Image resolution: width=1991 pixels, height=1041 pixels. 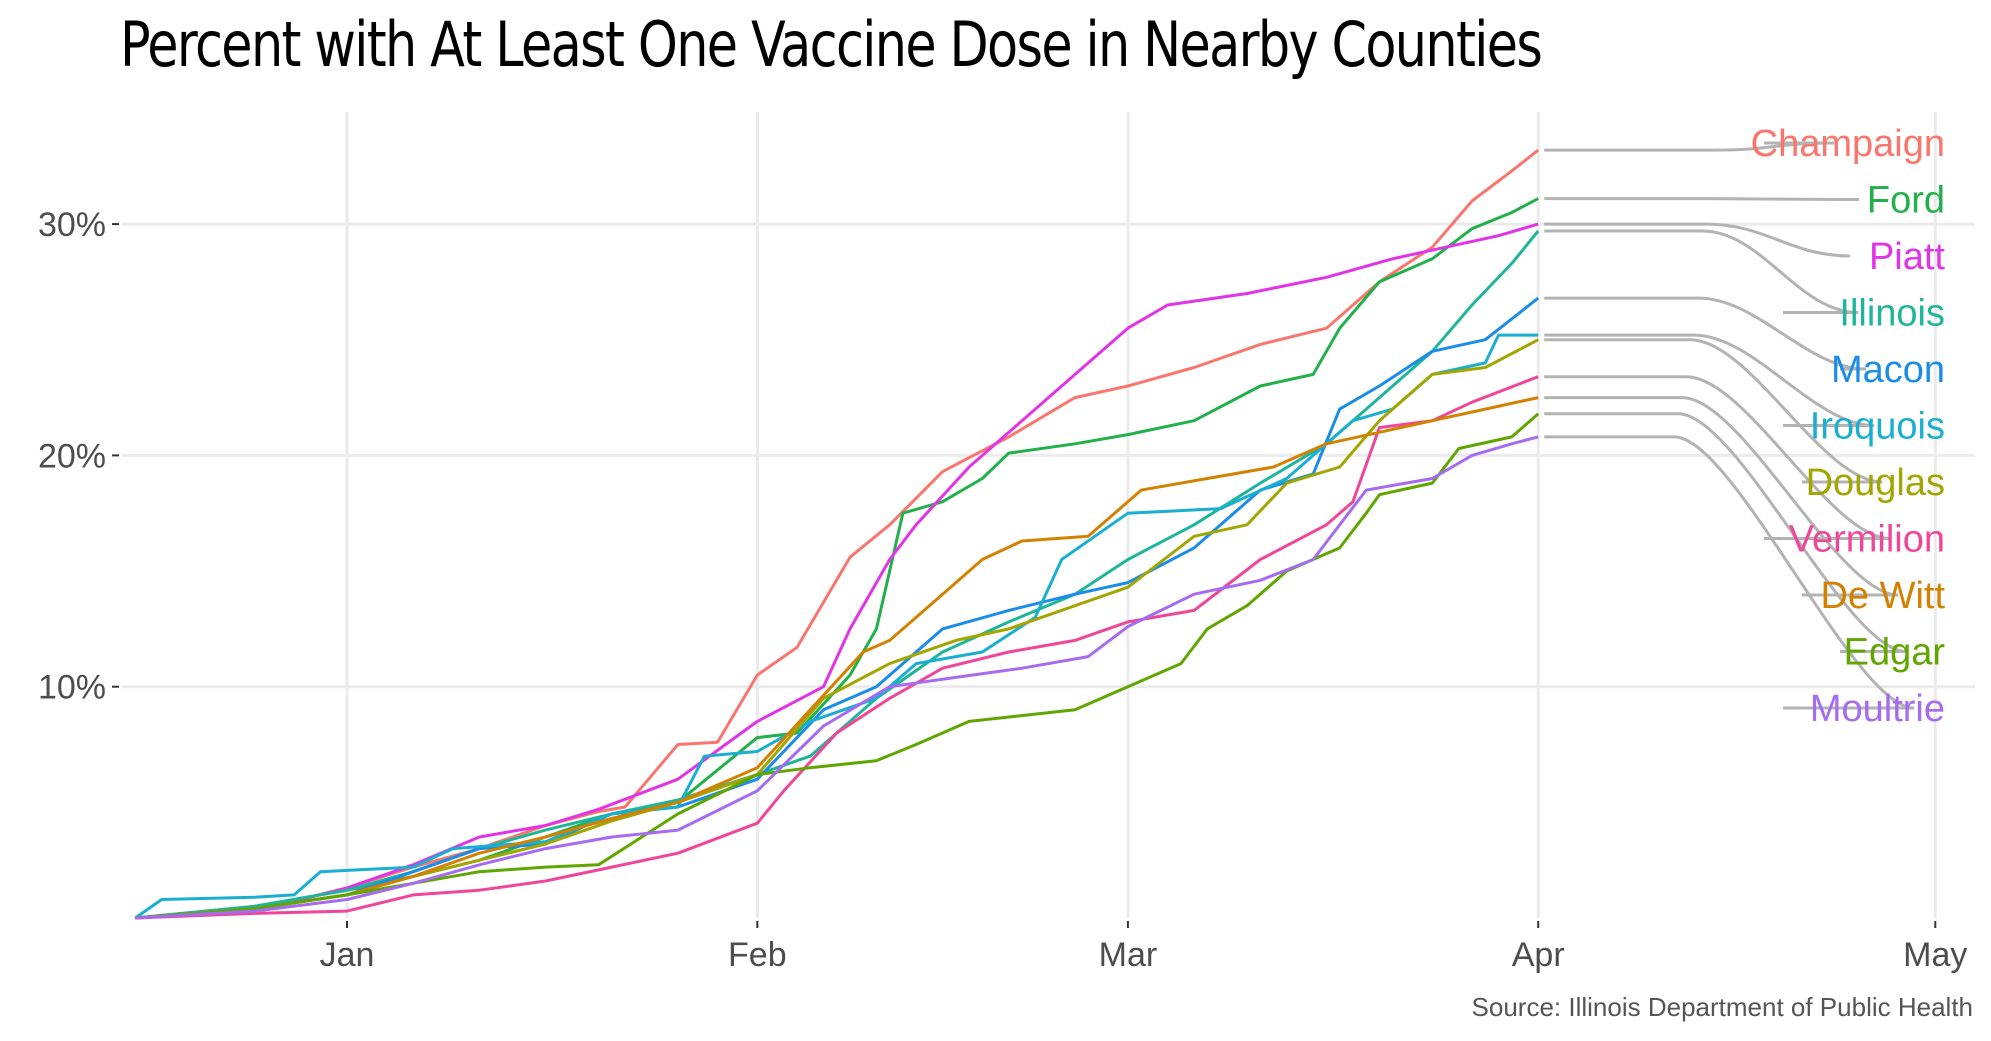 What do you see at coordinates (1892, 314) in the screenshot?
I see `series-label-illinois: Illinois` at bounding box center [1892, 314].